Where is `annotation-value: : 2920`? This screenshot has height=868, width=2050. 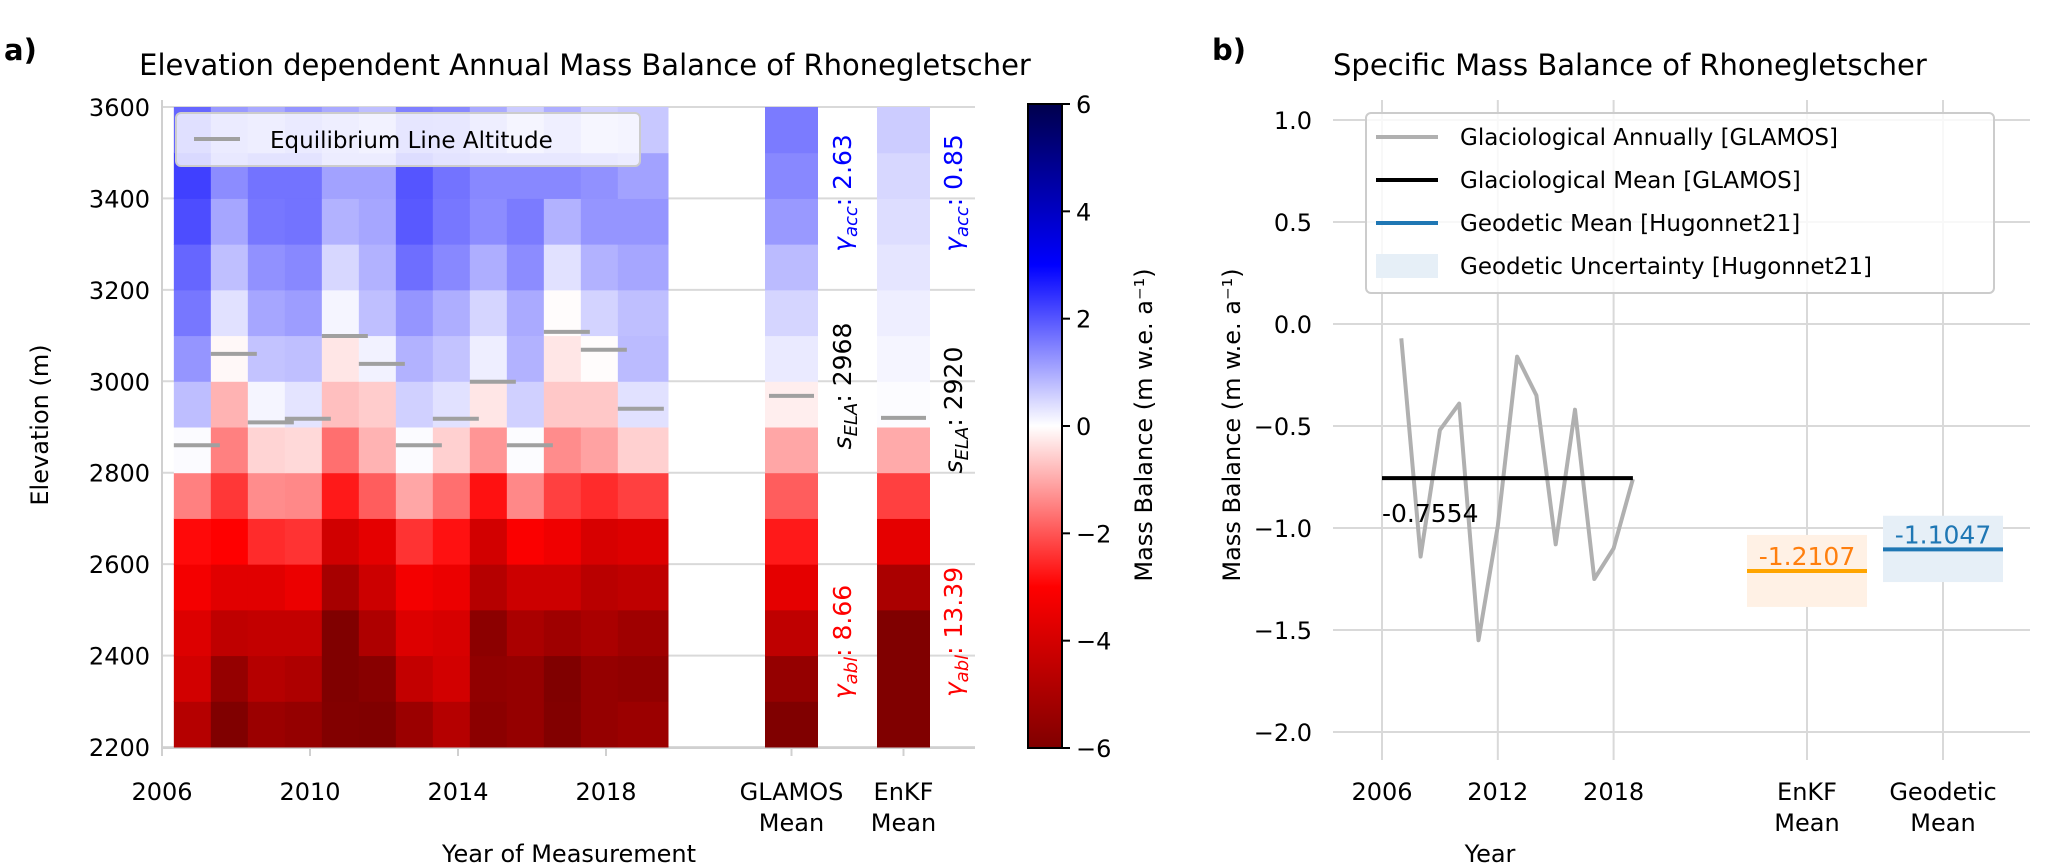
annotation-value: : 2920 is located at coordinates (953, 387).